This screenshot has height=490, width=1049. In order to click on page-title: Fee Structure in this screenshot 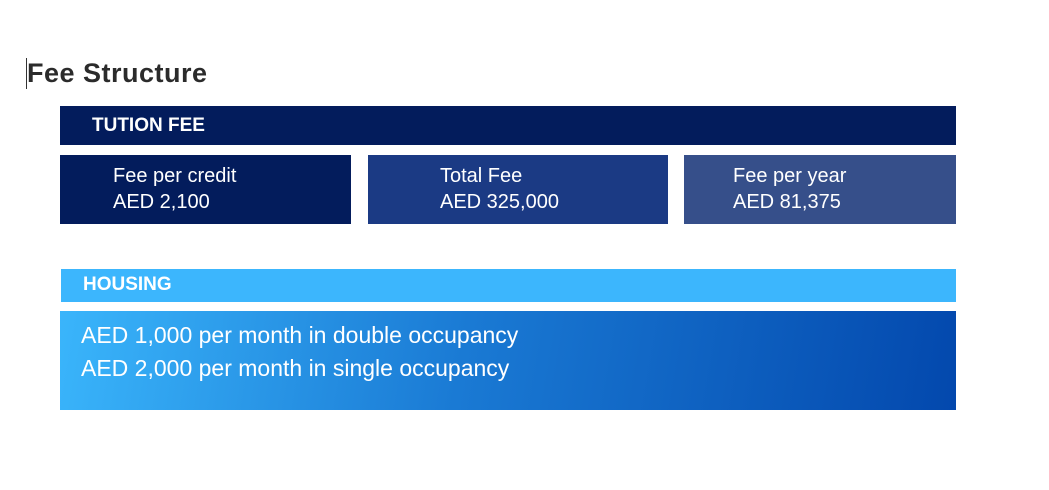, I will do `click(117, 73)`.